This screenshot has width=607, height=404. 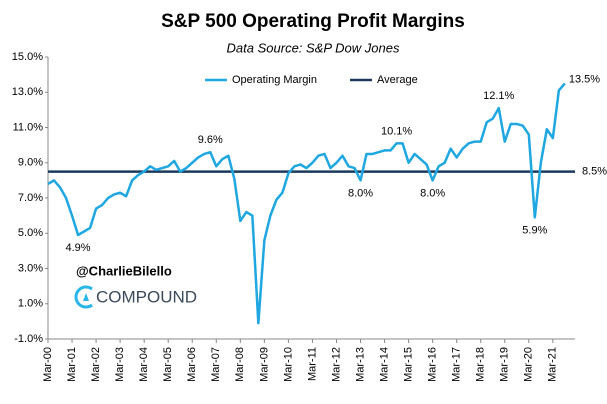 I want to click on chart-title: S&P 500 Operating Profit Margins, so click(x=313, y=21).